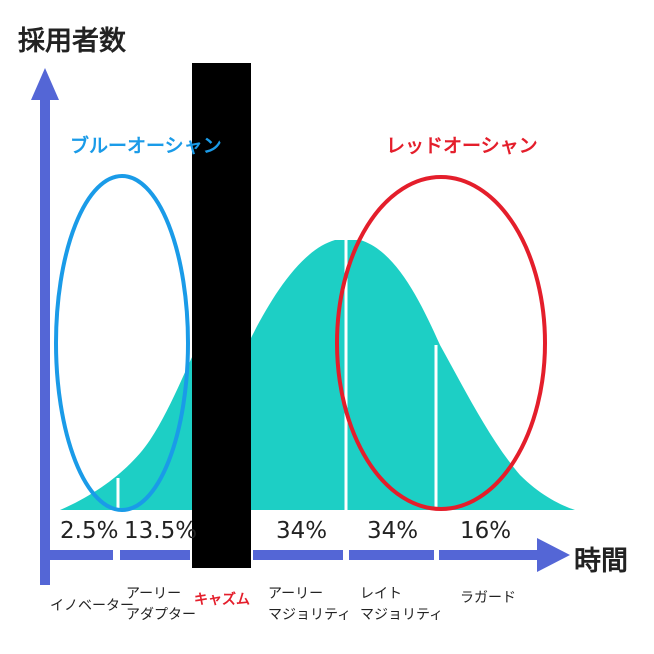  What do you see at coordinates (92, 606) in the screenshot?
I see `segment-name: イノベーター` at bounding box center [92, 606].